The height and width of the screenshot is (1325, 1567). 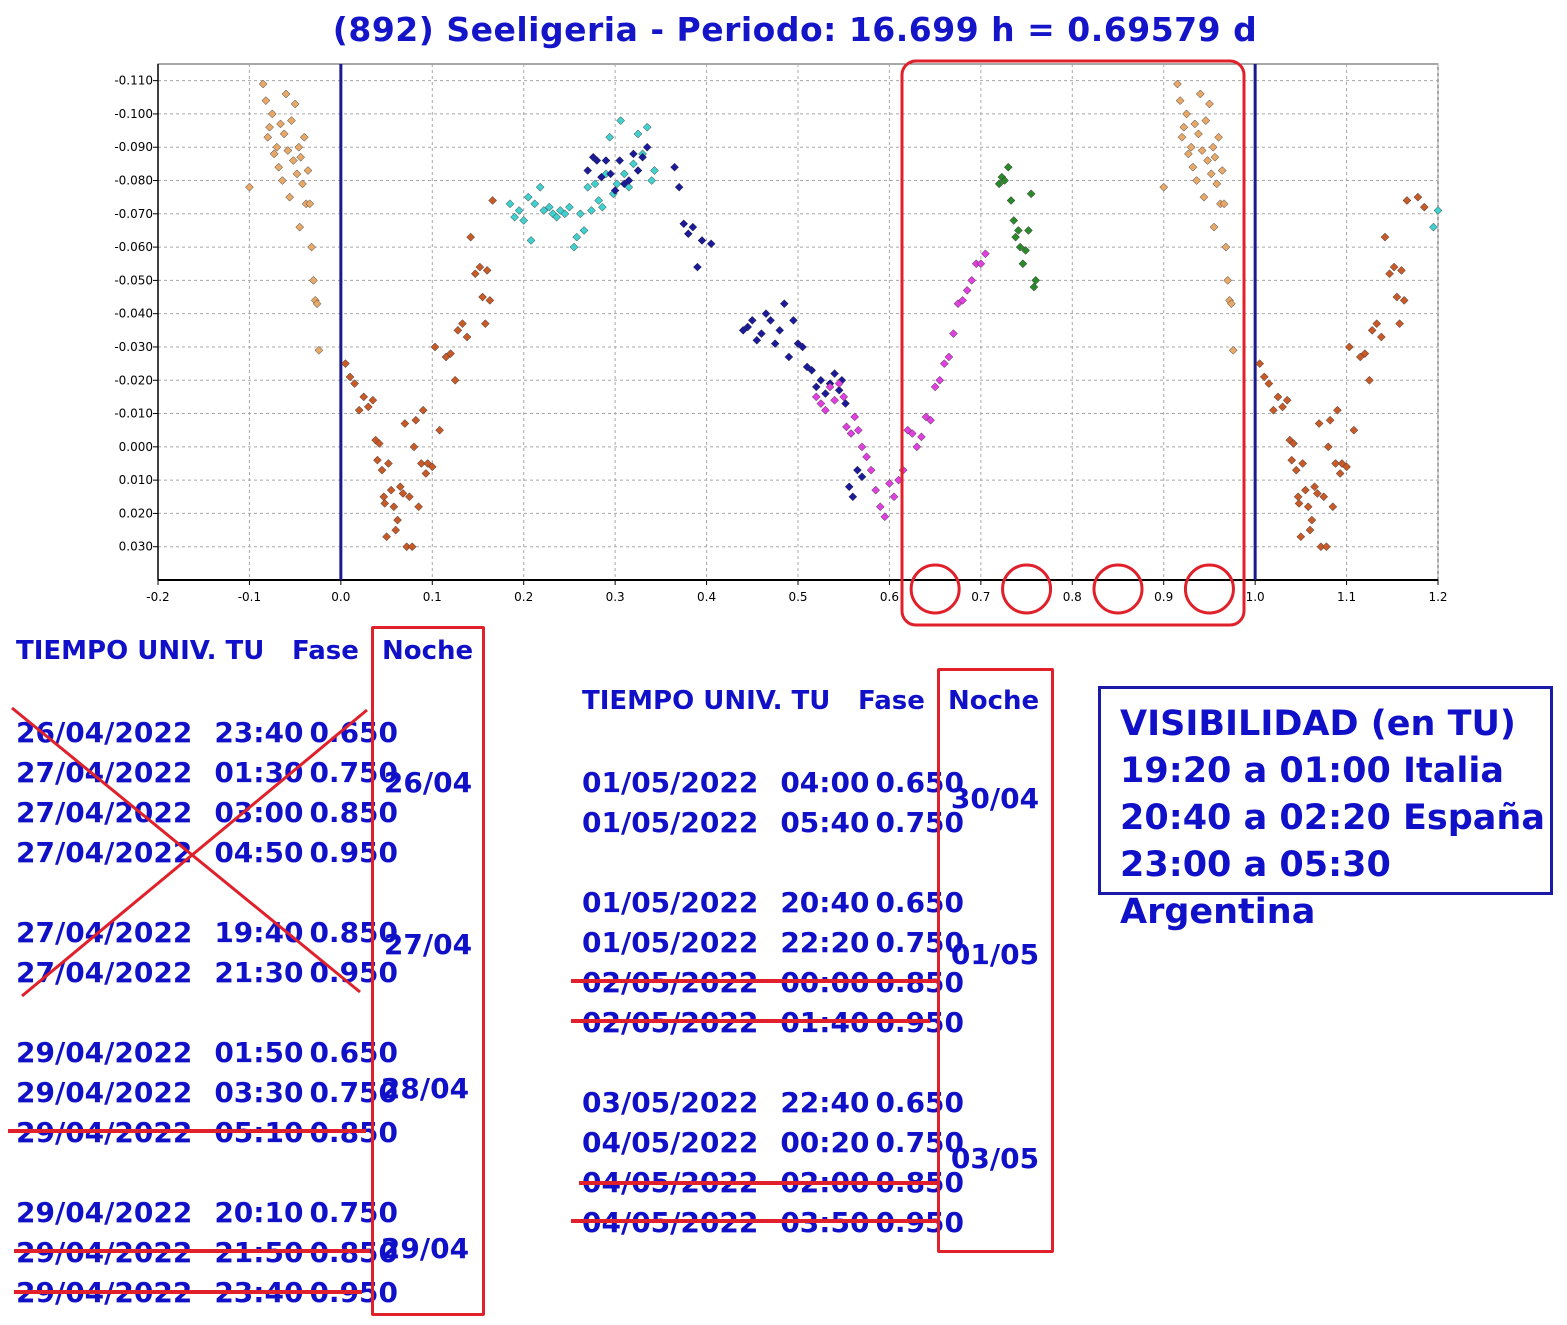 What do you see at coordinates (670, 1102) in the screenshot?
I see `row-date: 03/05/2022` at bounding box center [670, 1102].